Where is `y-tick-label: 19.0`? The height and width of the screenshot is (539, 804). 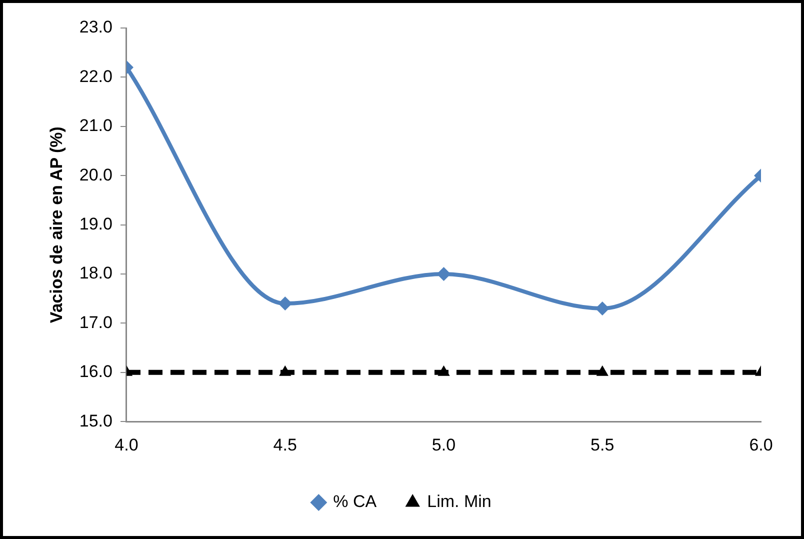
y-tick-label: 19.0 is located at coordinates (95, 224).